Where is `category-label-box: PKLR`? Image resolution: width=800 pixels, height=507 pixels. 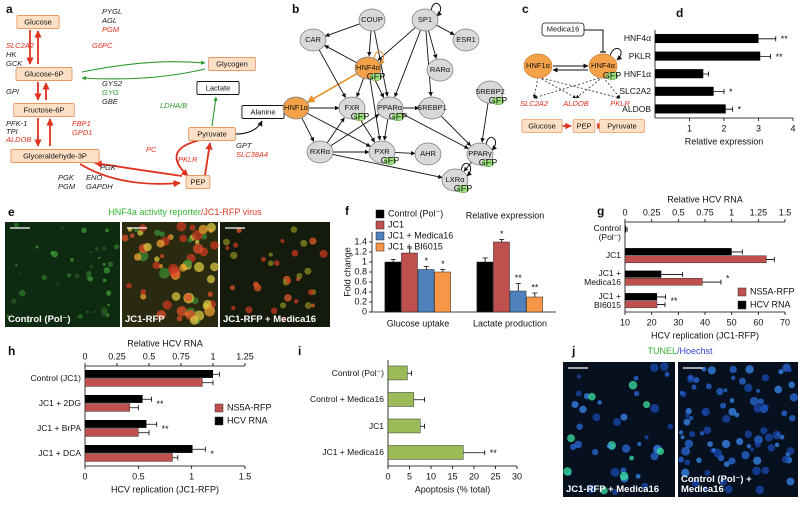
category-label-box: PKLR is located at coordinates (640, 55).